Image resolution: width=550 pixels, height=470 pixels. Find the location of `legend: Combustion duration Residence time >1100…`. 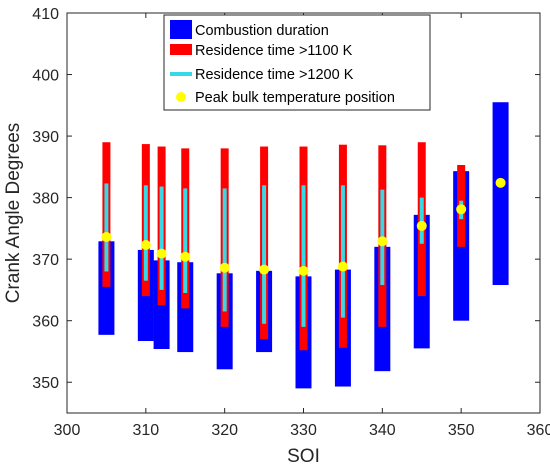

legend: Combustion duration Residence time >1100… is located at coordinates (297, 62).